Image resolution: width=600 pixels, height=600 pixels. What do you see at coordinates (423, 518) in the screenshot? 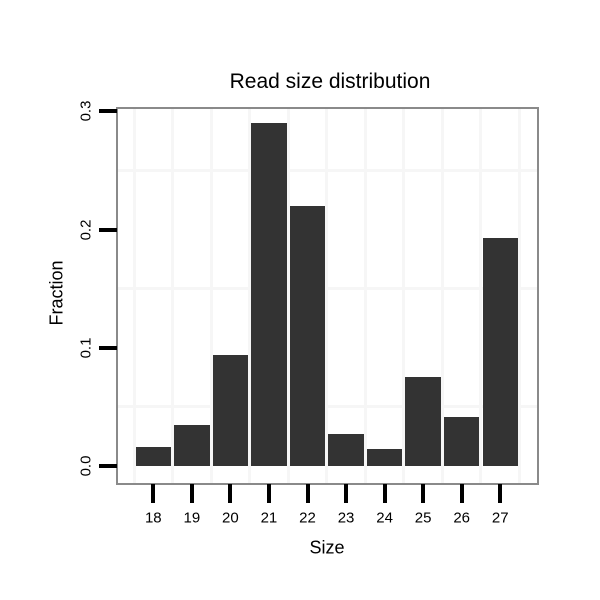
I see `x-tick-label: 25` at bounding box center [423, 518].